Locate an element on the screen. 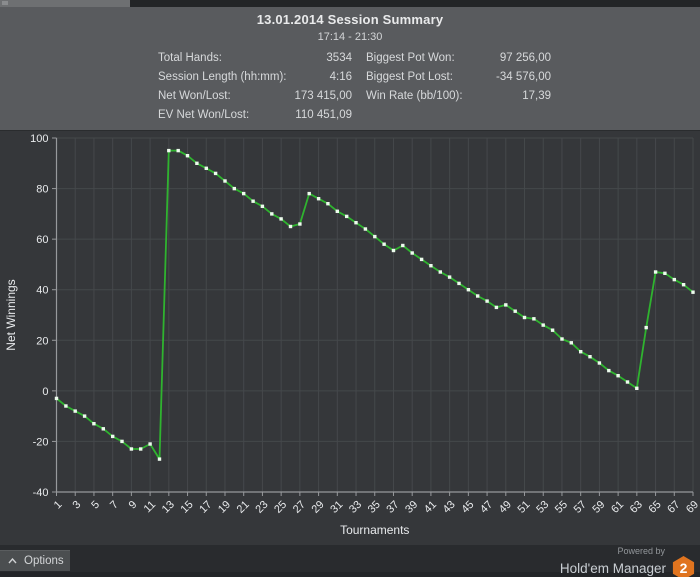 The height and width of the screenshot is (577, 700). brand-box: Powered by Hold'em Manager 2 is located at coordinates (627, 561).